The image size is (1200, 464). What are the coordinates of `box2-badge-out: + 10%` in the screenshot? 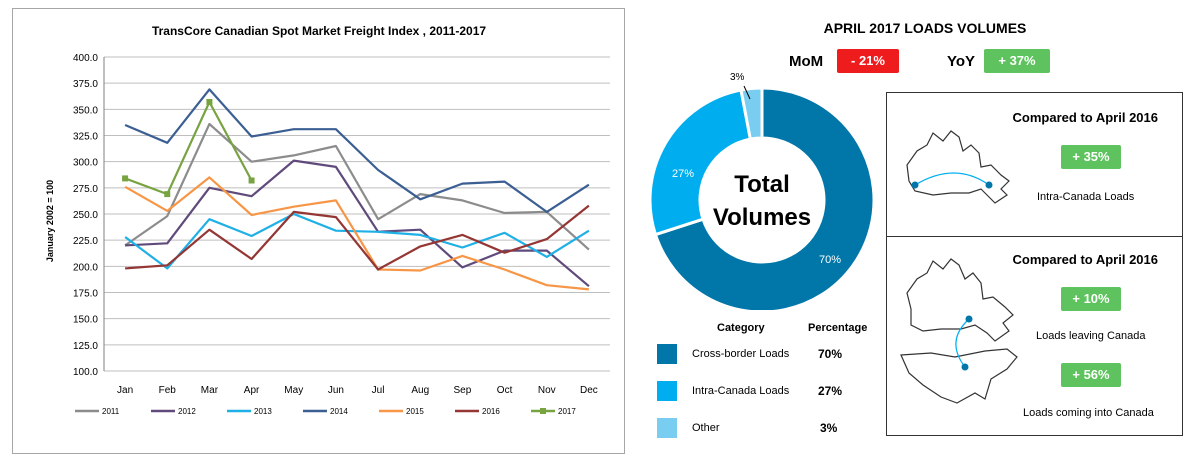 It's located at (1091, 299).